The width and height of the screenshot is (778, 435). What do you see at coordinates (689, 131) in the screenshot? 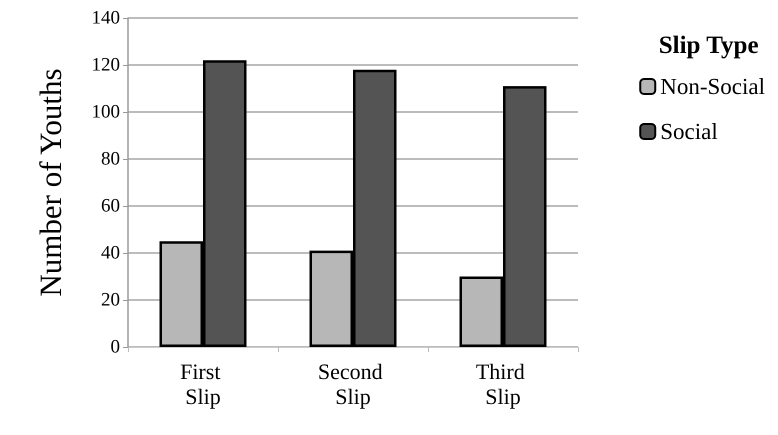
I see `legend-label: Social` at bounding box center [689, 131].